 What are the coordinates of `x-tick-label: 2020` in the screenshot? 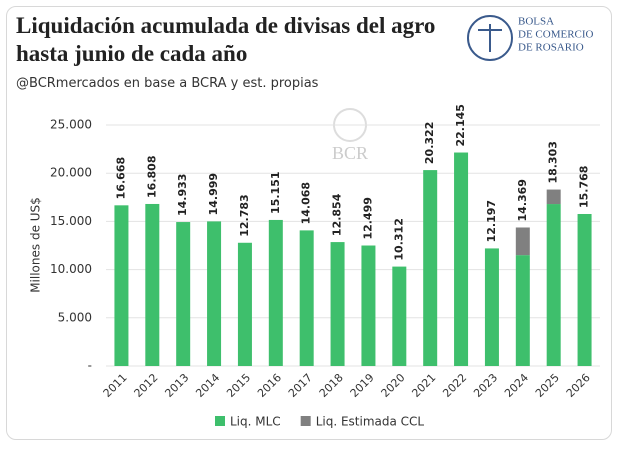 It's located at (393, 385).